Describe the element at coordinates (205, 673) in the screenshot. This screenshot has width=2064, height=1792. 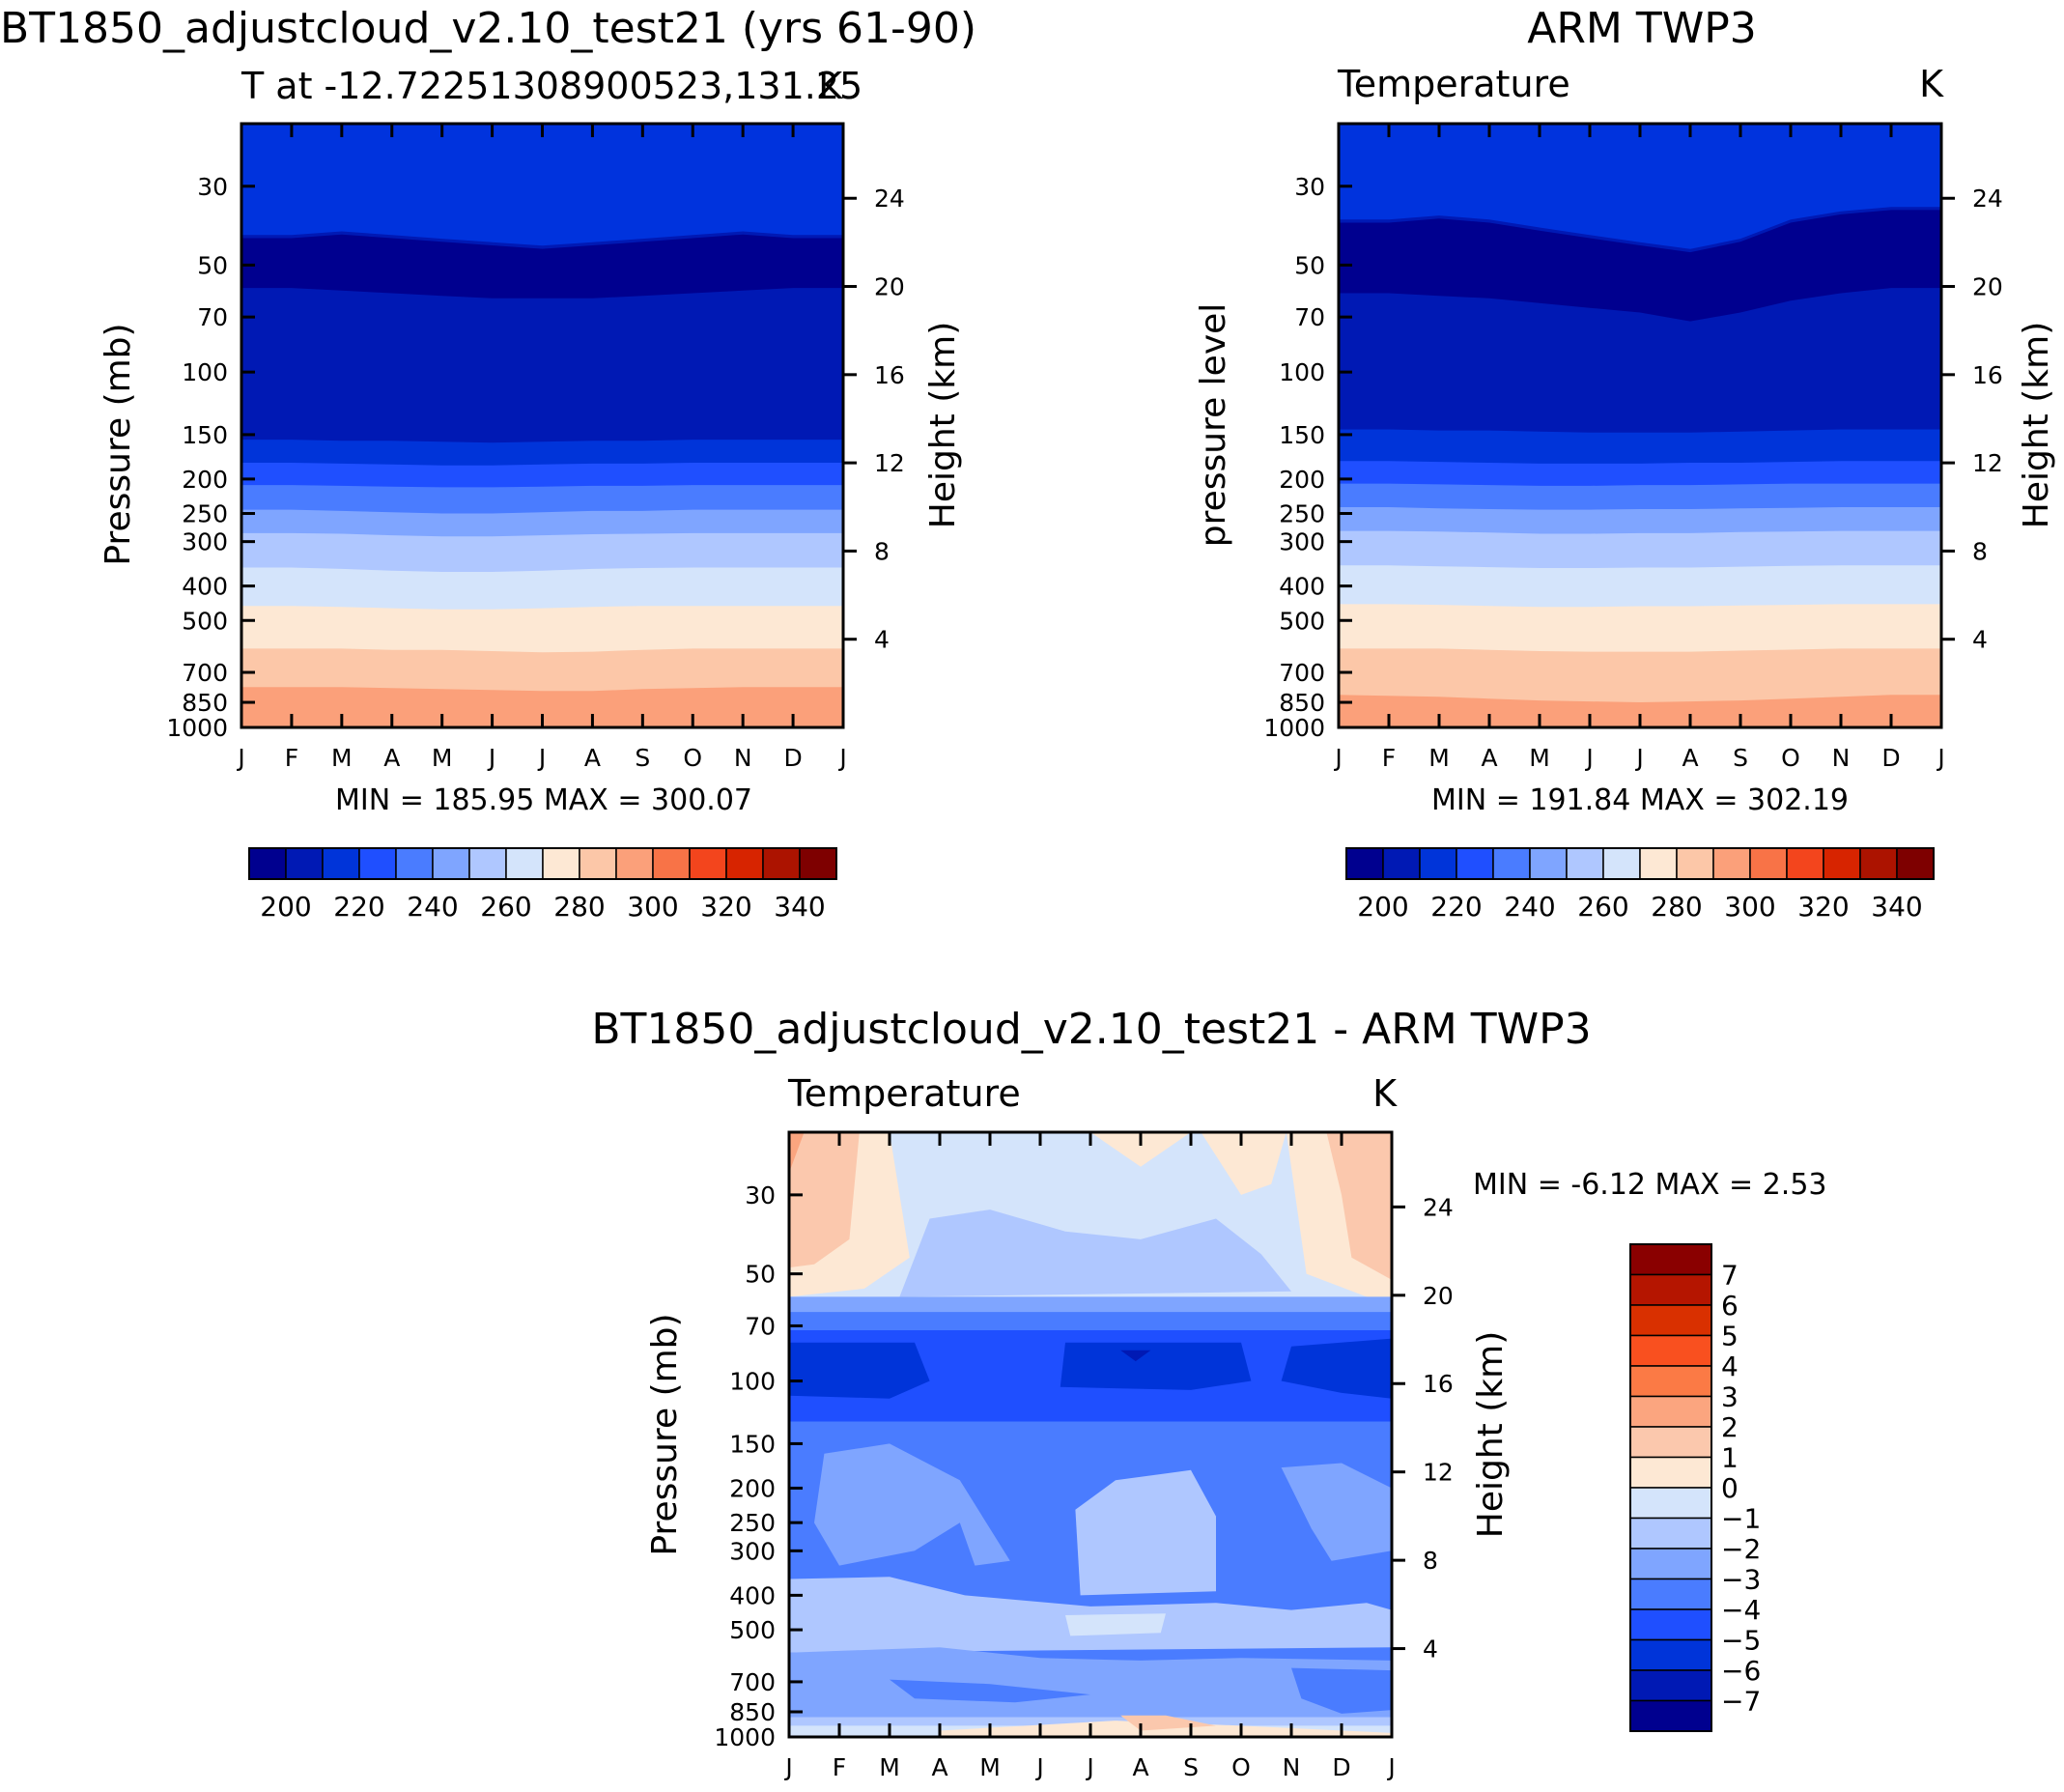
I see `model-ytick-label: 700` at that location.